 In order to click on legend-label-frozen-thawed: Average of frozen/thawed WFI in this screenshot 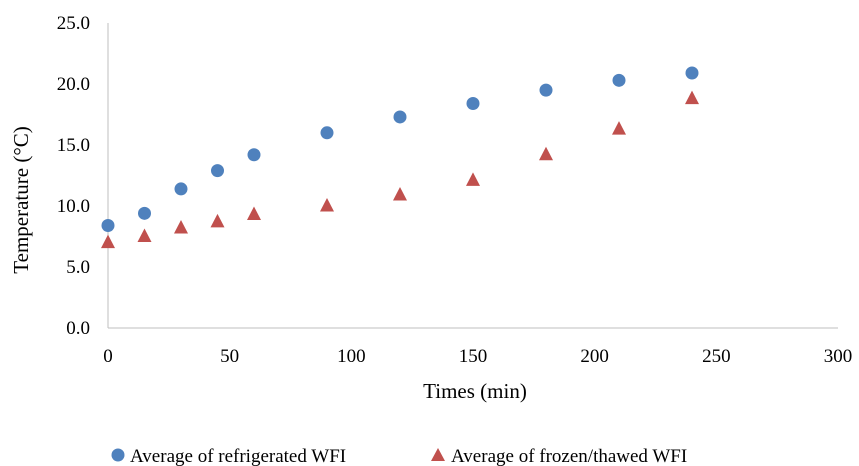, I will do `click(569, 456)`.